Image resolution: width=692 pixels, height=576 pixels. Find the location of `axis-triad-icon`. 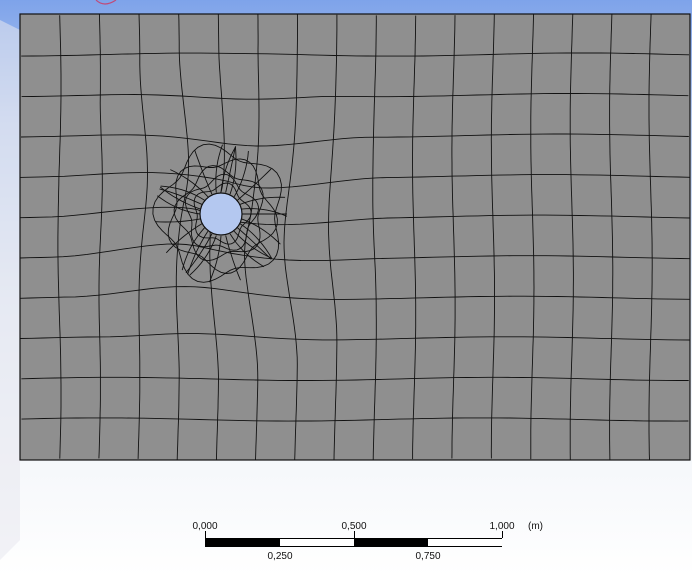

axis-triad-icon is located at coordinates (106, 2).